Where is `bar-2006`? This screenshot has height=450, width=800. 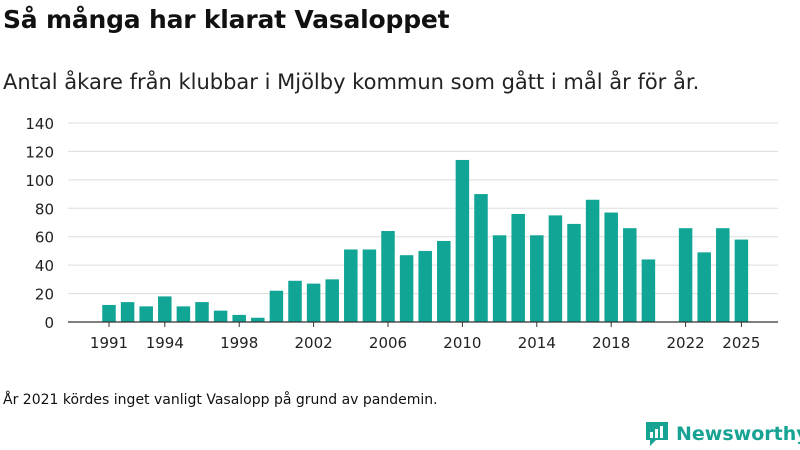
bar-2006 is located at coordinates (388, 276).